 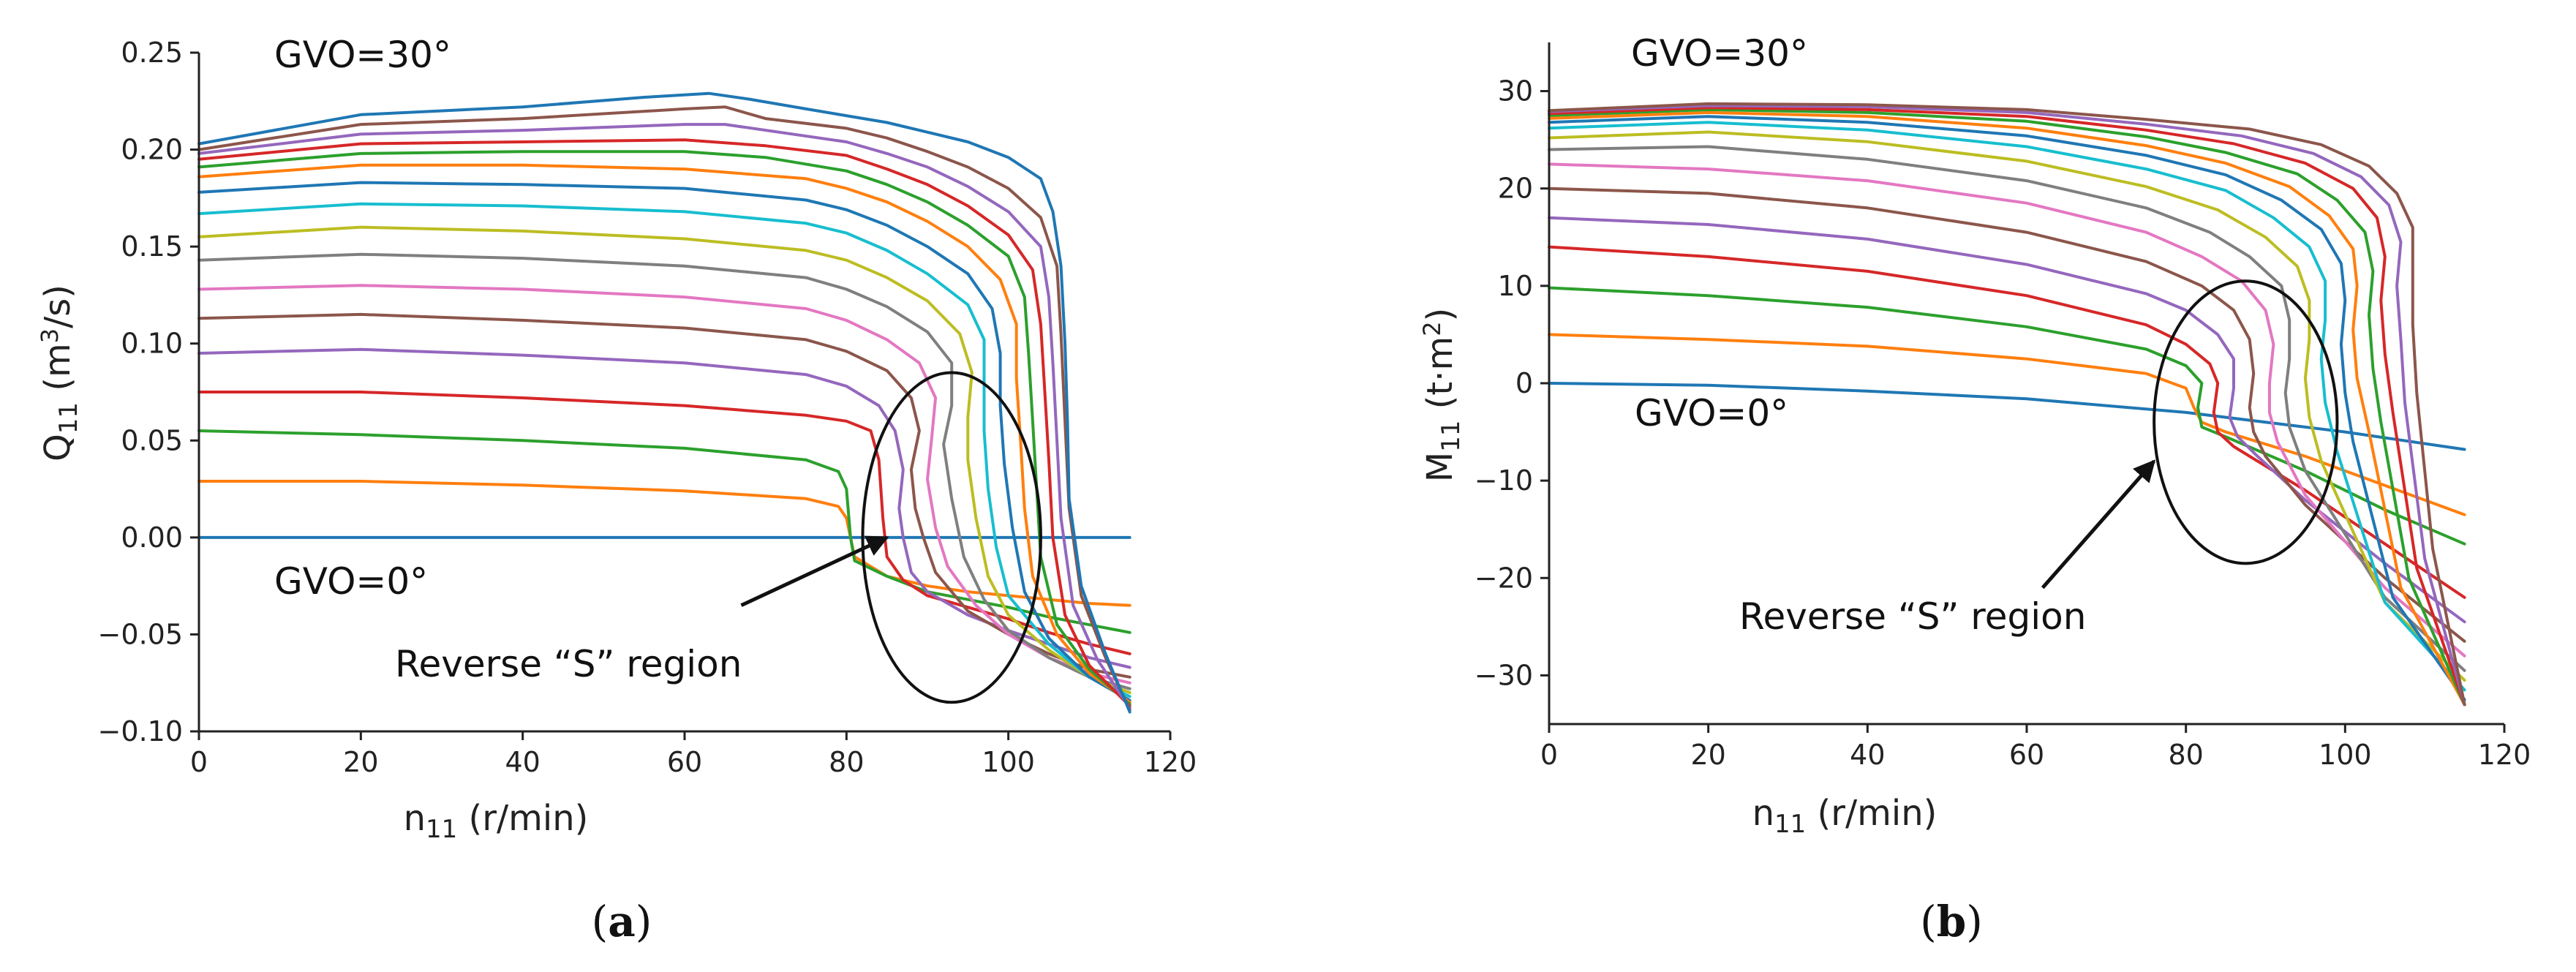 What do you see at coordinates (2098, 524) in the screenshot?
I see `annotation-arrow-b` at bounding box center [2098, 524].